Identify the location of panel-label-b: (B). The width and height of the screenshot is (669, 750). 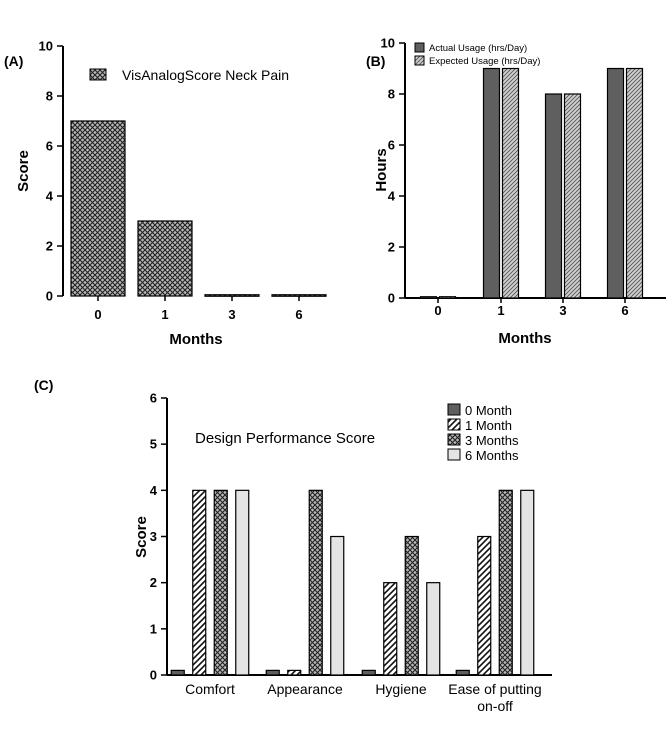
(375, 61).